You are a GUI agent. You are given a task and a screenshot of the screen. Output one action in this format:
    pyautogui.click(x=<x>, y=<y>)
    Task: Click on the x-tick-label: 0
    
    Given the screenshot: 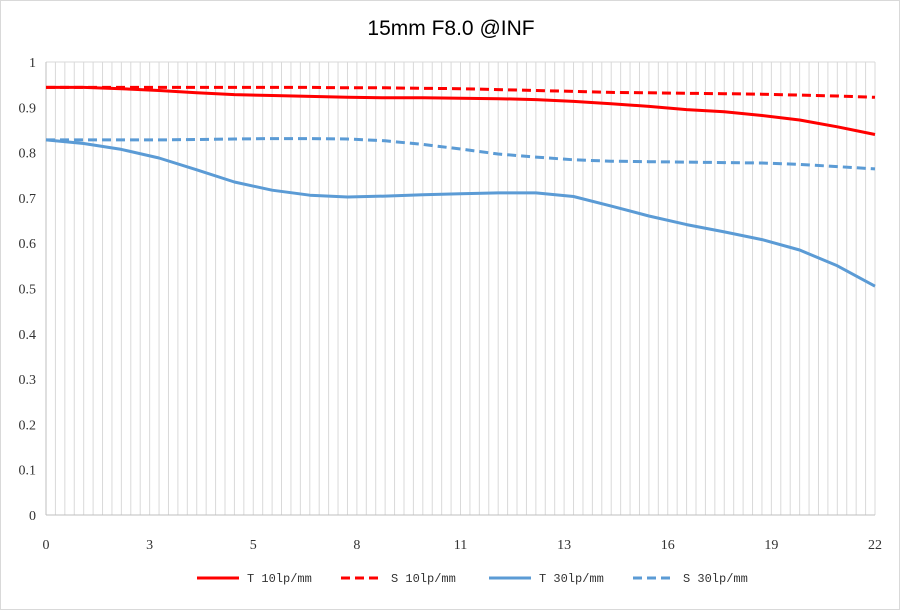 What is the action you would take?
    pyautogui.click(x=46, y=545)
    